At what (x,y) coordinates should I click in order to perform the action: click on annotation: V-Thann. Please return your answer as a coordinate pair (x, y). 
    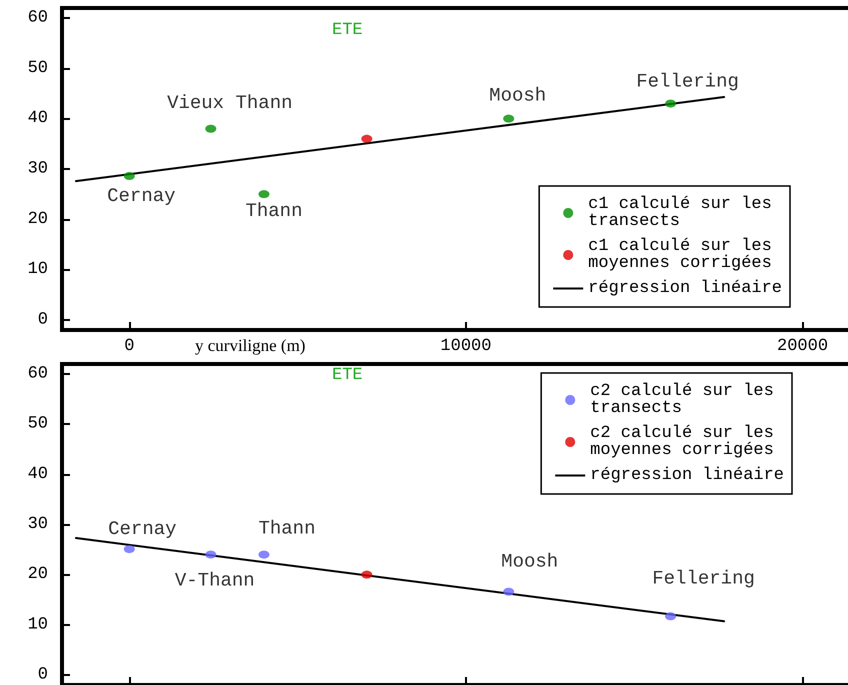
    Looking at the image, I should click on (214, 581).